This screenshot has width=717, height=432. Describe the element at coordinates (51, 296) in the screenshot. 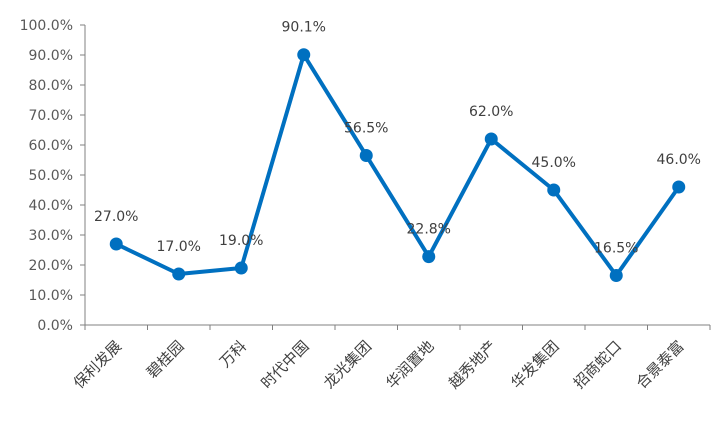

I see `y-tick-label: 10.0%` at that location.